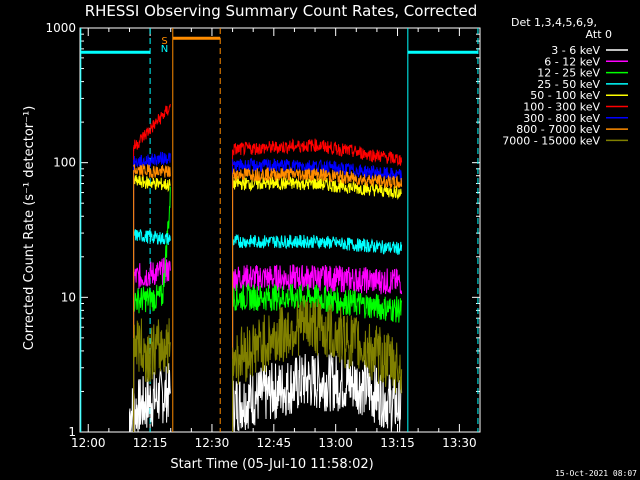 Image resolution: width=640 pixels, height=480 pixels. Describe the element at coordinates (568, 84) in the screenshot. I see `legend-label: 25 - 50 keV` at that location.